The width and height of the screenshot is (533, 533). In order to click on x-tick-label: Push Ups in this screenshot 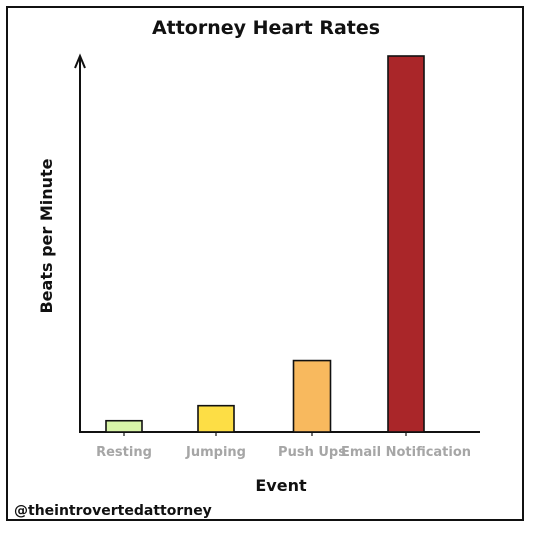, I will do `click(312, 452)`.